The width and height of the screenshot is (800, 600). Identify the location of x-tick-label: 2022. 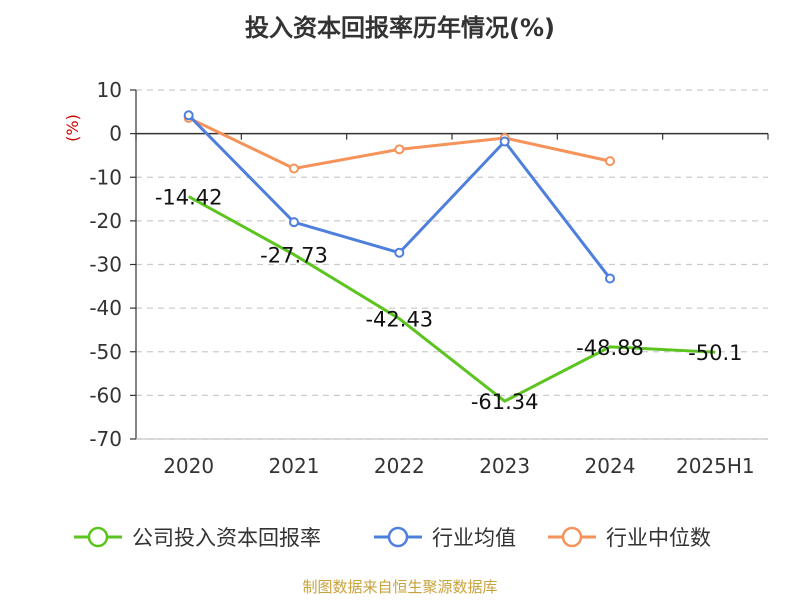
(399, 466).